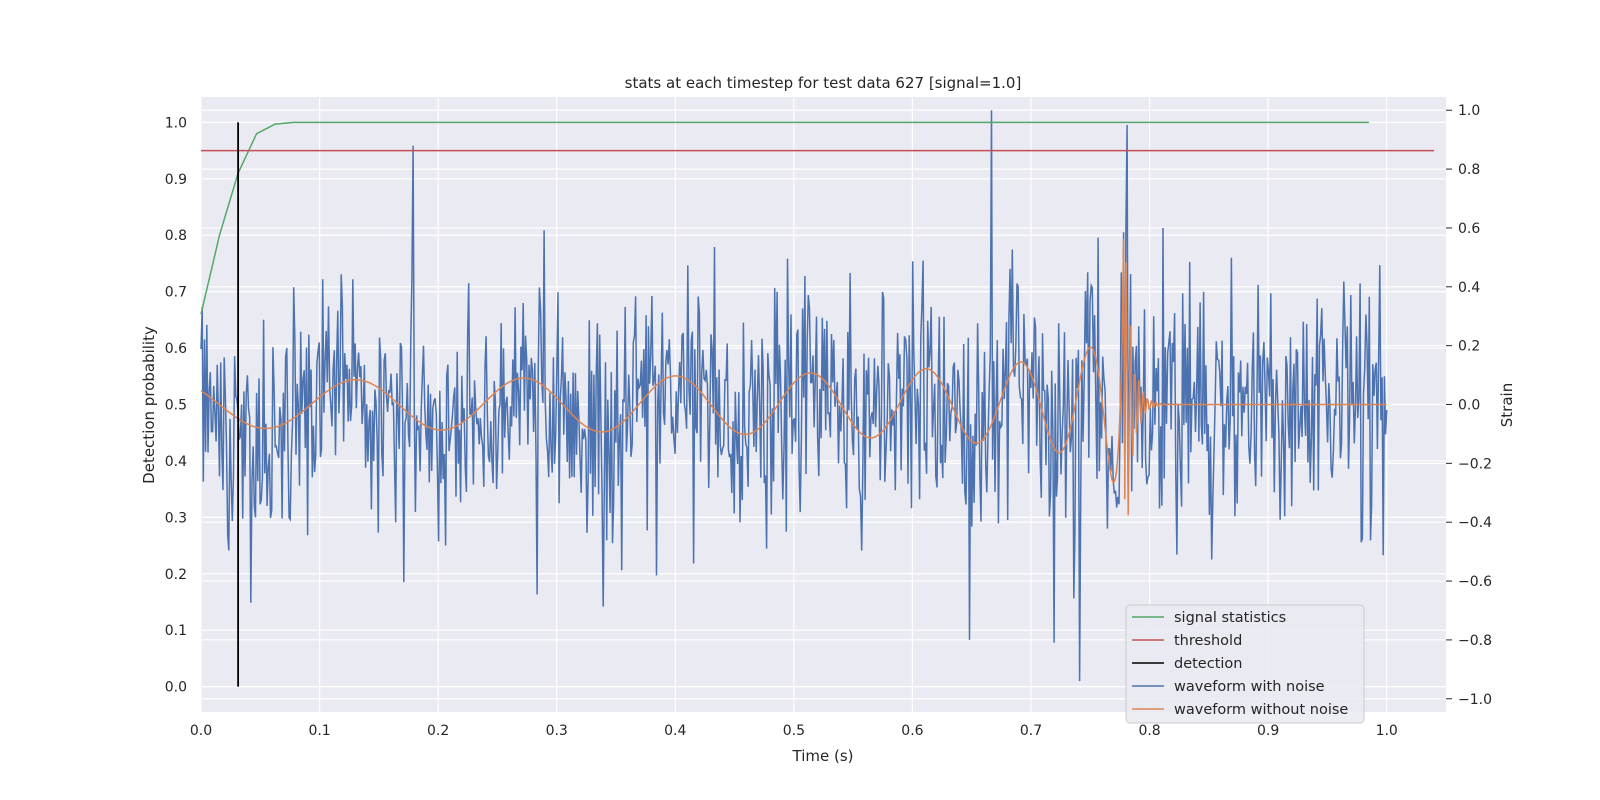 The width and height of the screenshot is (1600, 800). Describe the element at coordinates (176, 631) in the screenshot. I see `y-tick-label: 0.1` at that location.